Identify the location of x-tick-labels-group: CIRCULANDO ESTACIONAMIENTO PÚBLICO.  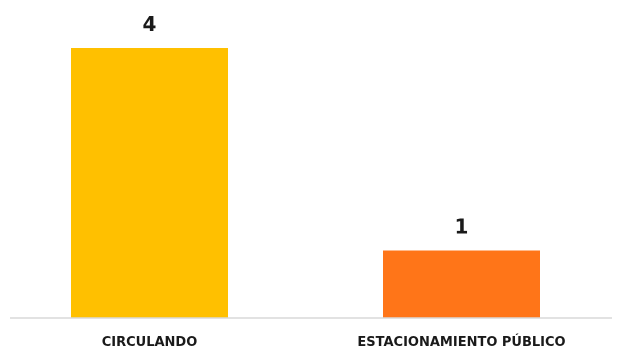
(334, 342).